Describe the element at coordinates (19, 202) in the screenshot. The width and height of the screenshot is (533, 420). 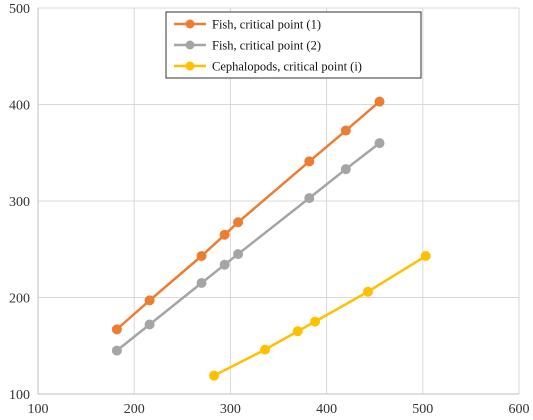
I see `y-tick-label: 300` at that location.